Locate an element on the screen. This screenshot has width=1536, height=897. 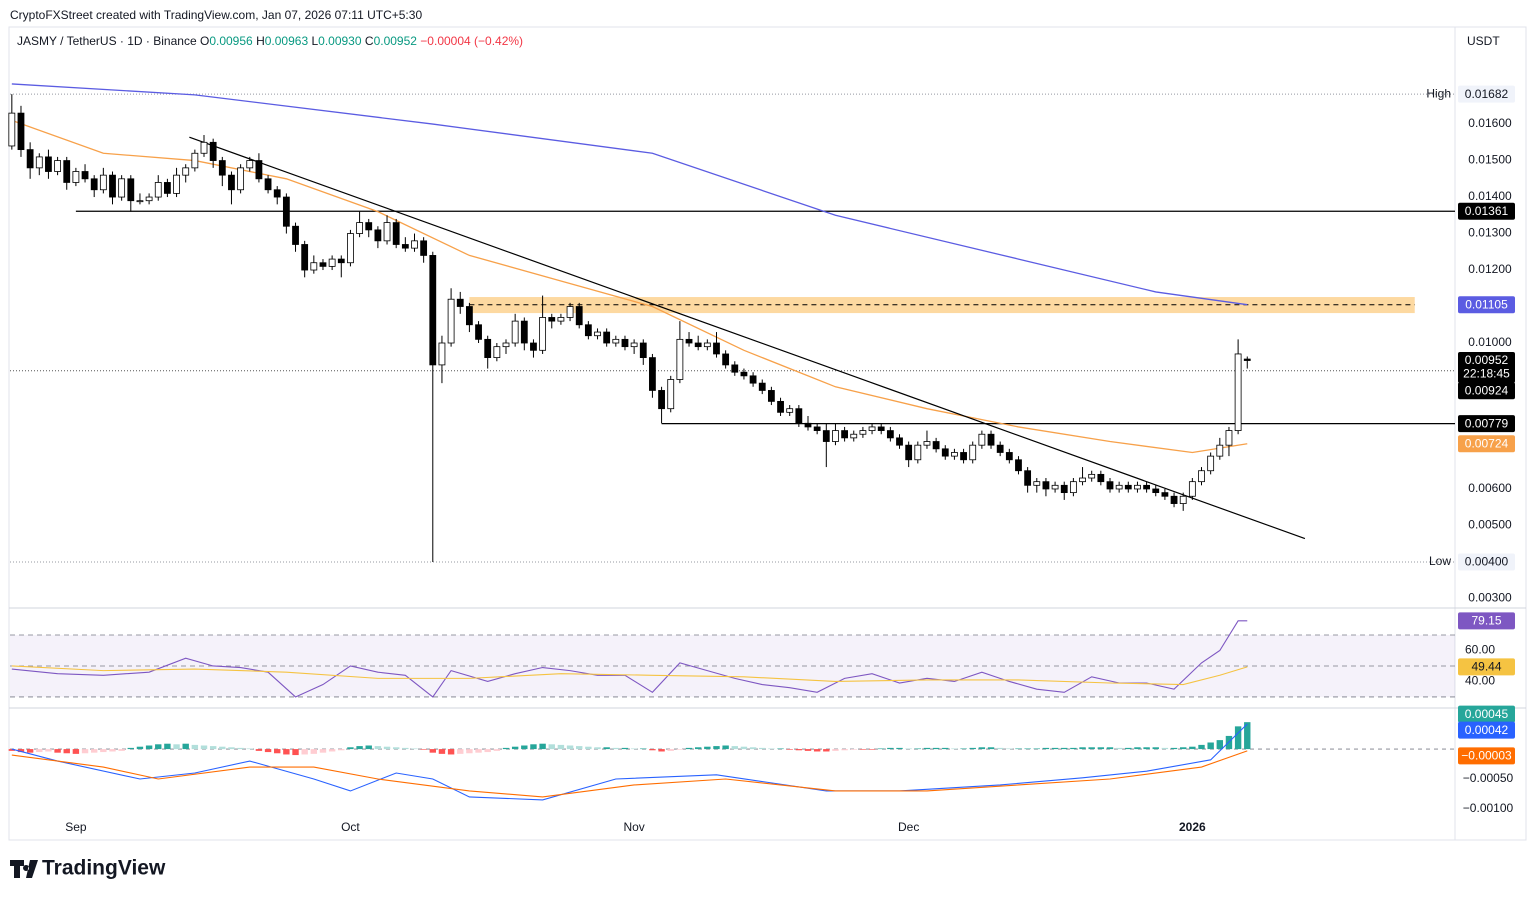
ma-tag: 0.01105 is located at coordinates (1486, 304).